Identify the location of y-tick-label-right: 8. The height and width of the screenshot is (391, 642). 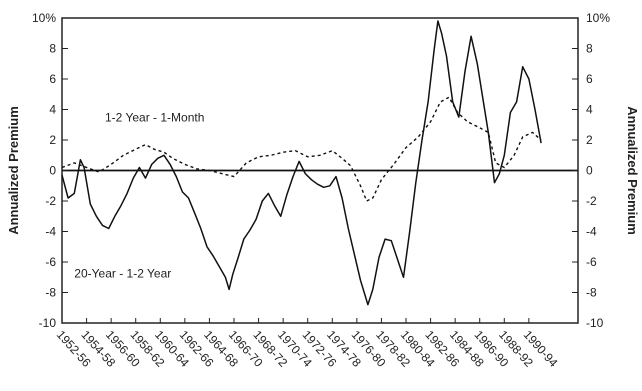
(589, 49).